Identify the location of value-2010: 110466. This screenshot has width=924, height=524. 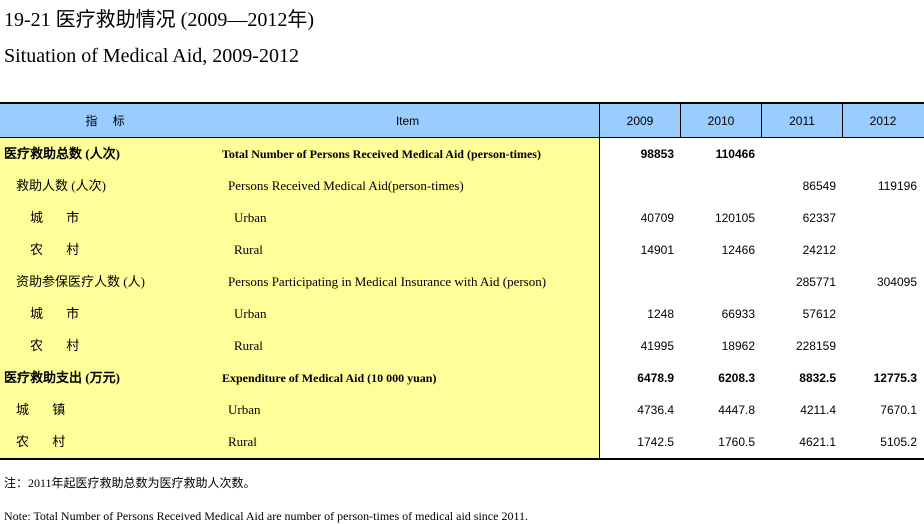
(735, 154).